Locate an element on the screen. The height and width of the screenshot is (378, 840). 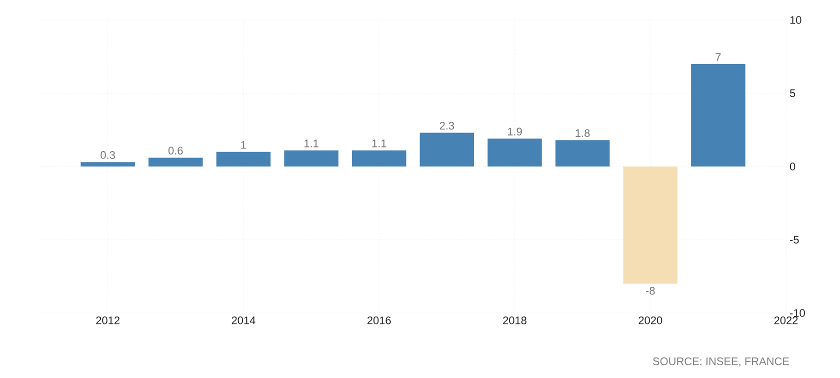
source-note: SOURCE: INSEE, FRANCE is located at coordinates (720, 361).